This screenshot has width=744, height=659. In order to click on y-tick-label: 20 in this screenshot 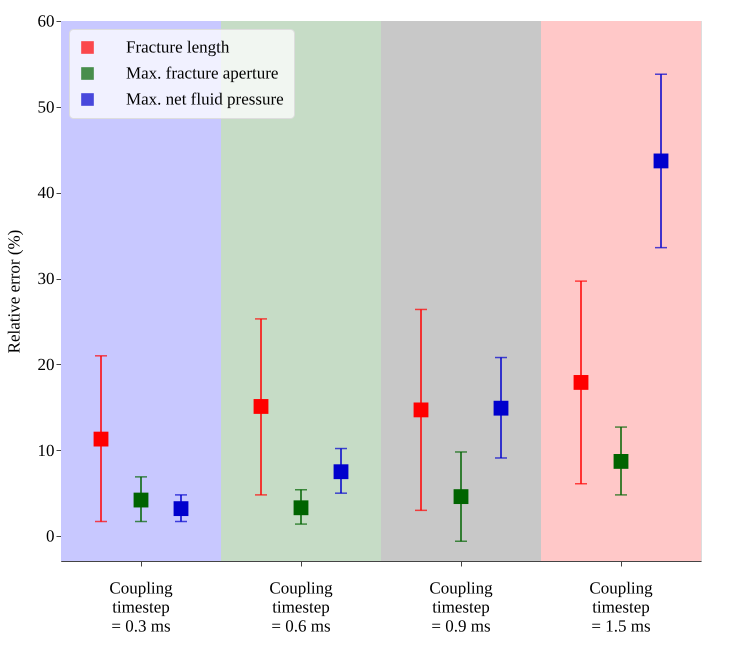, I will do `click(46, 364)`.